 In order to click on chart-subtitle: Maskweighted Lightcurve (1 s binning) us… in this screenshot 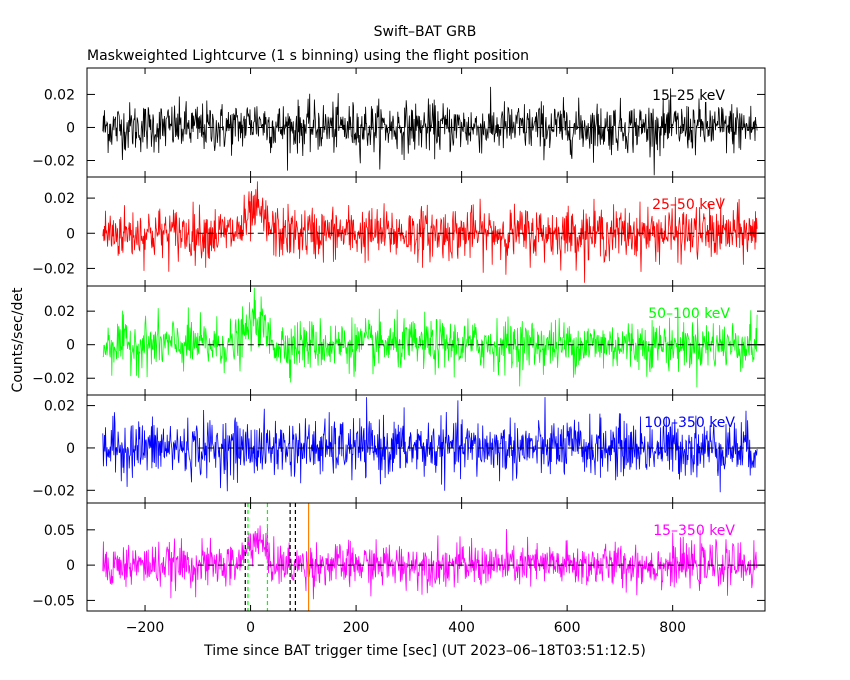, I will do `click(308, 56)`.